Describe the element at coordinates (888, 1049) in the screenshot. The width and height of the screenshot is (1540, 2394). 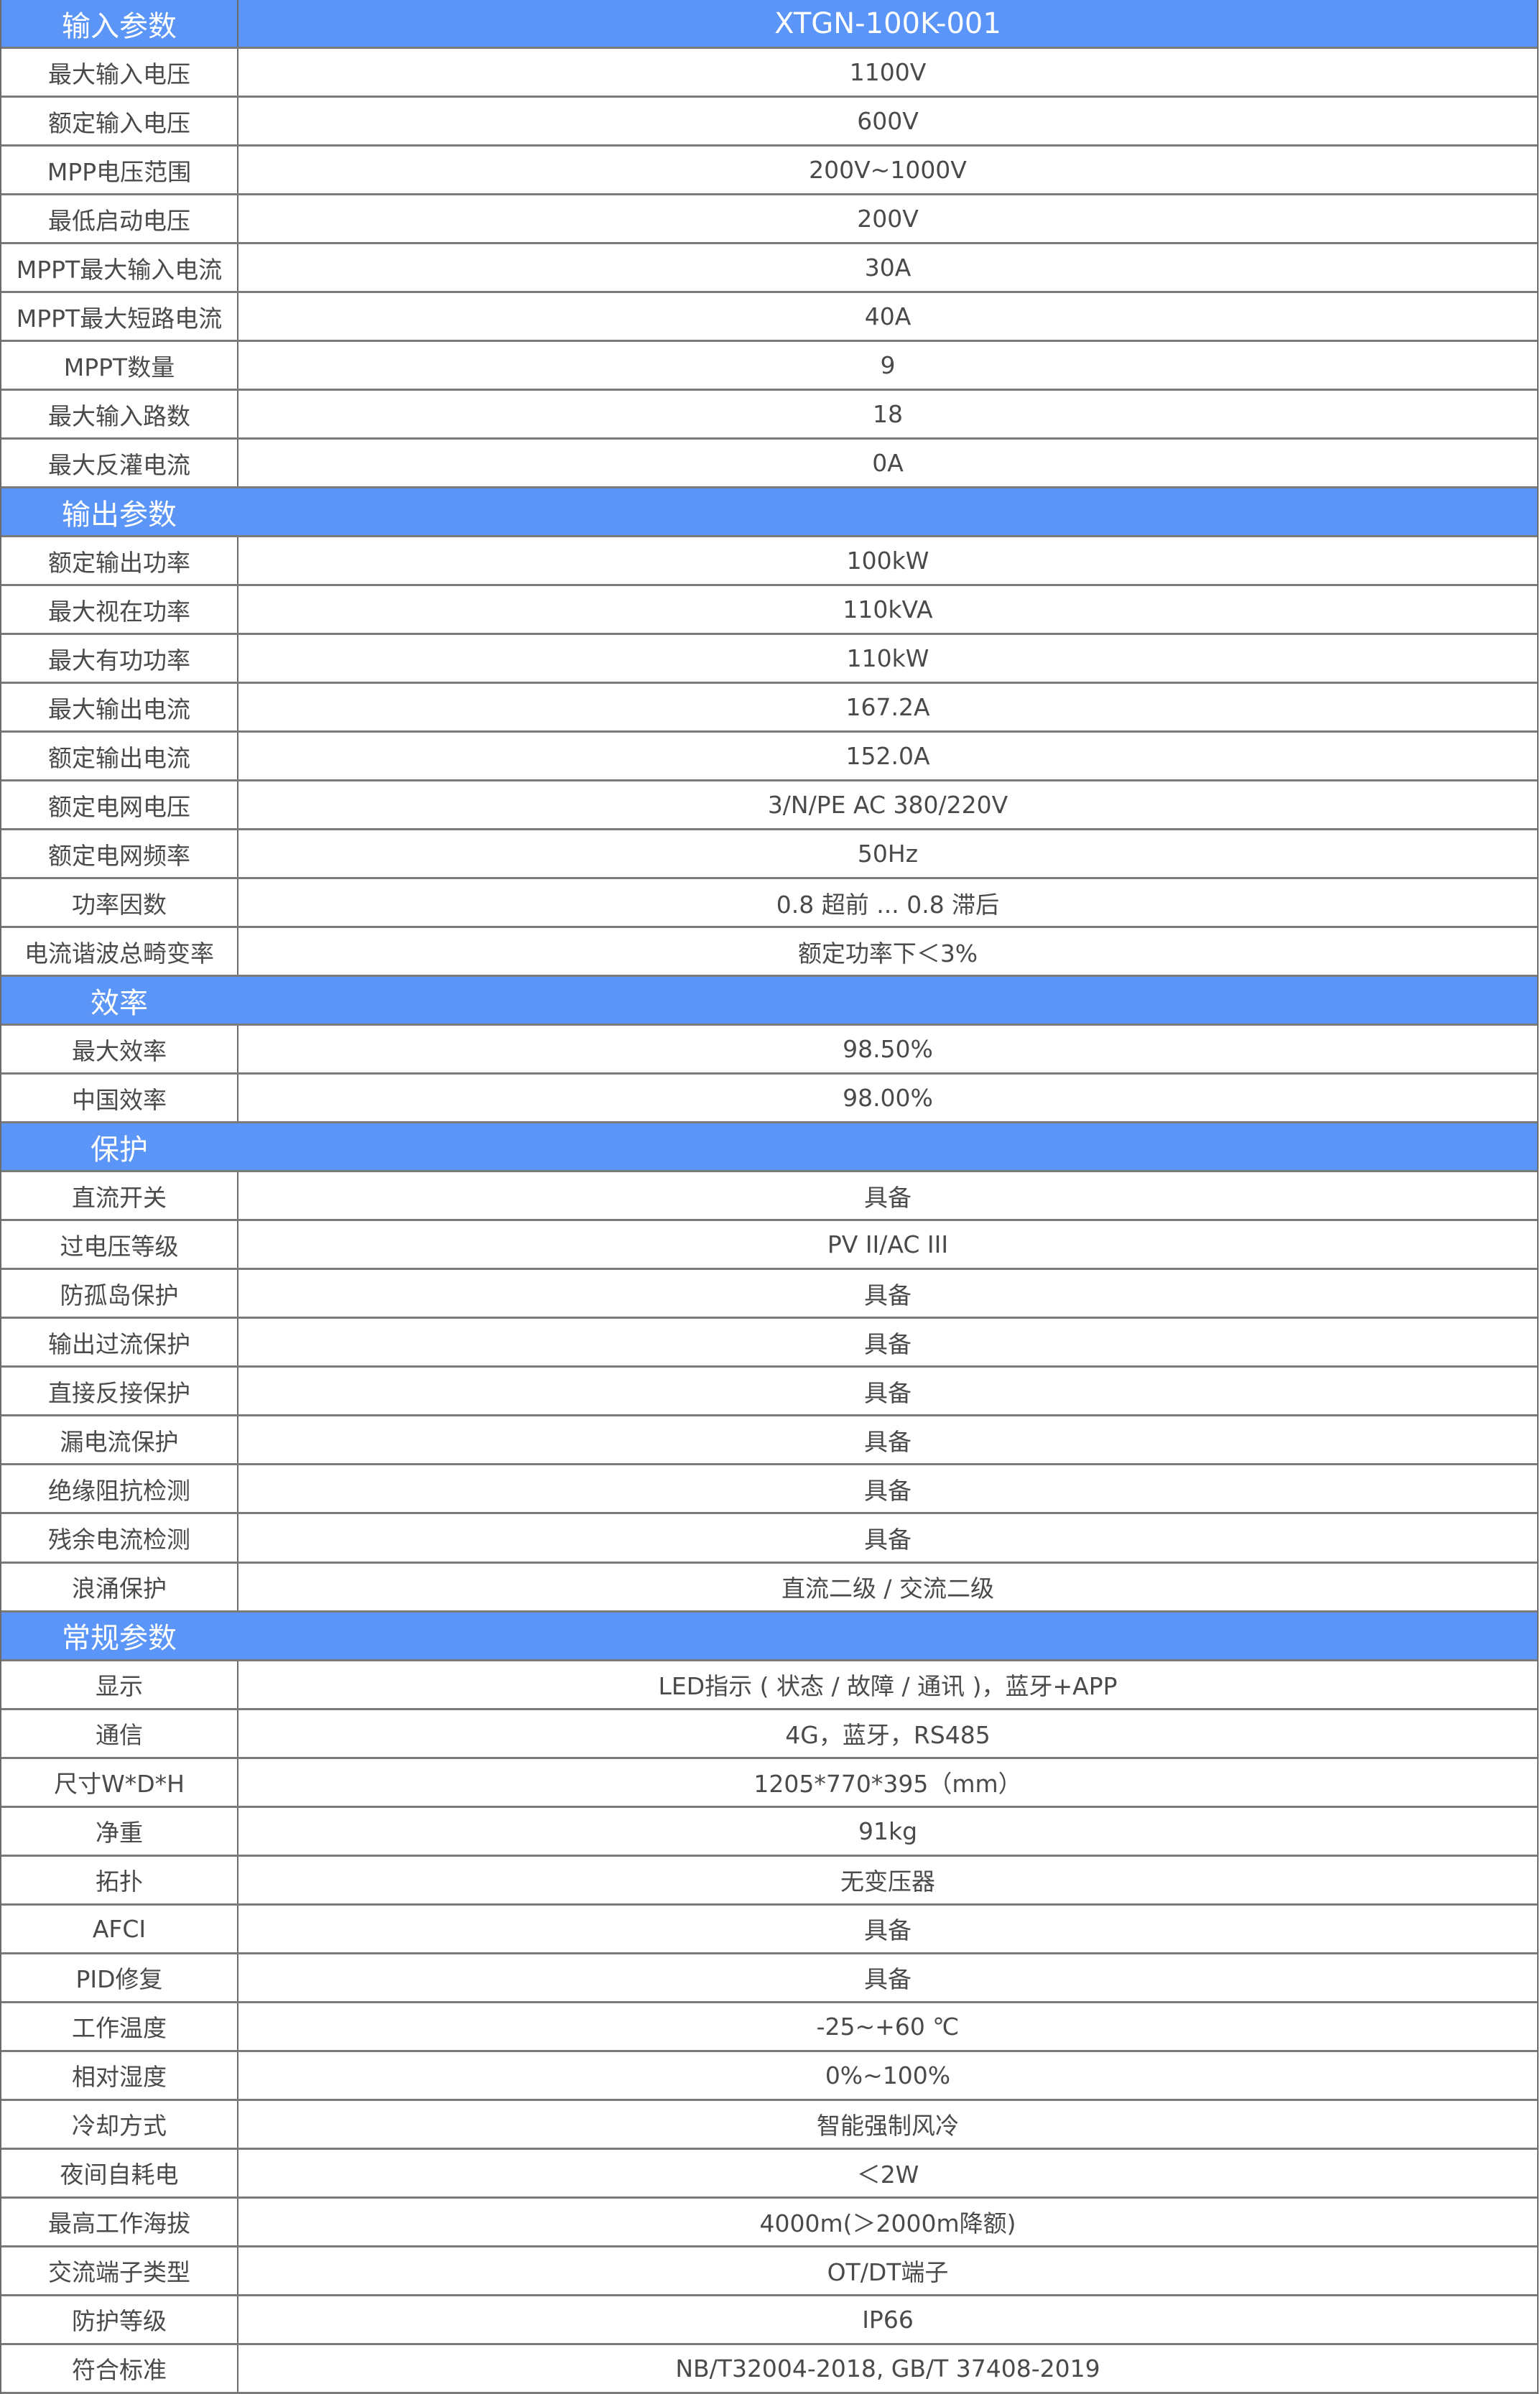
I see `param-value: 98.50%` at that location.